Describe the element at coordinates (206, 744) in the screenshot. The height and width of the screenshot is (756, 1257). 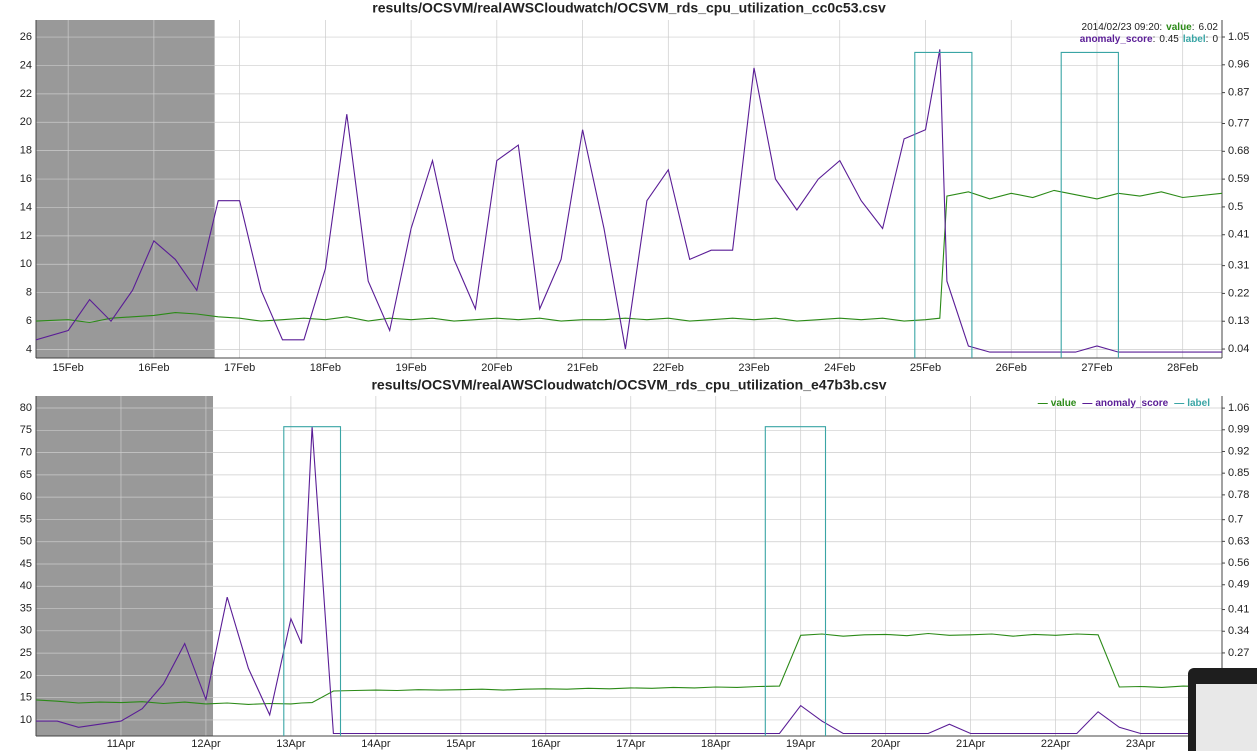
I see `x-tick-label: 12Apr` at that location.